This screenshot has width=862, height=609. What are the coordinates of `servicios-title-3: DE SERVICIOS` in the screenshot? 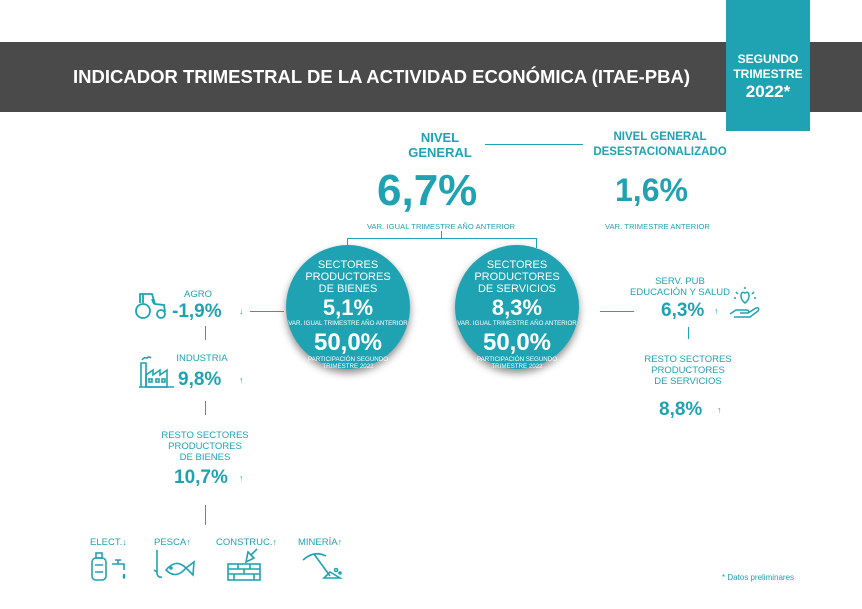 It's located at (517, 289).